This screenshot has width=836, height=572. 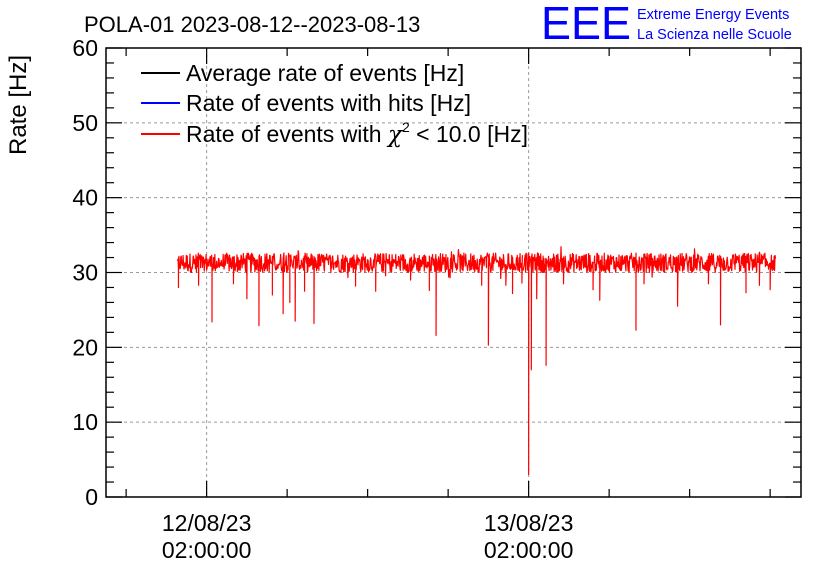 What do you see at coordinates (529, 523) in the screenshot?
I see `x-tick-label-date: 13/08/23` at bounding box center [529, 523].